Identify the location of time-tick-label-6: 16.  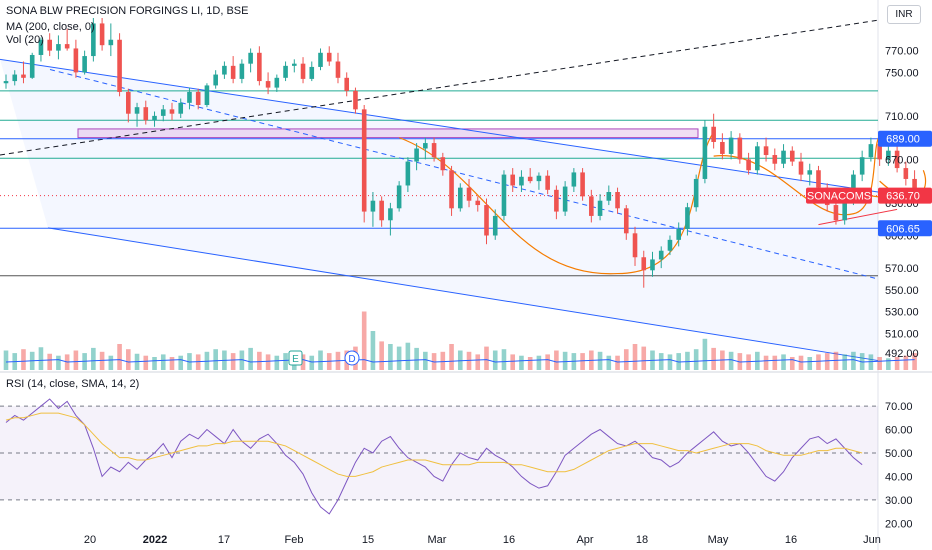
(509, 540).